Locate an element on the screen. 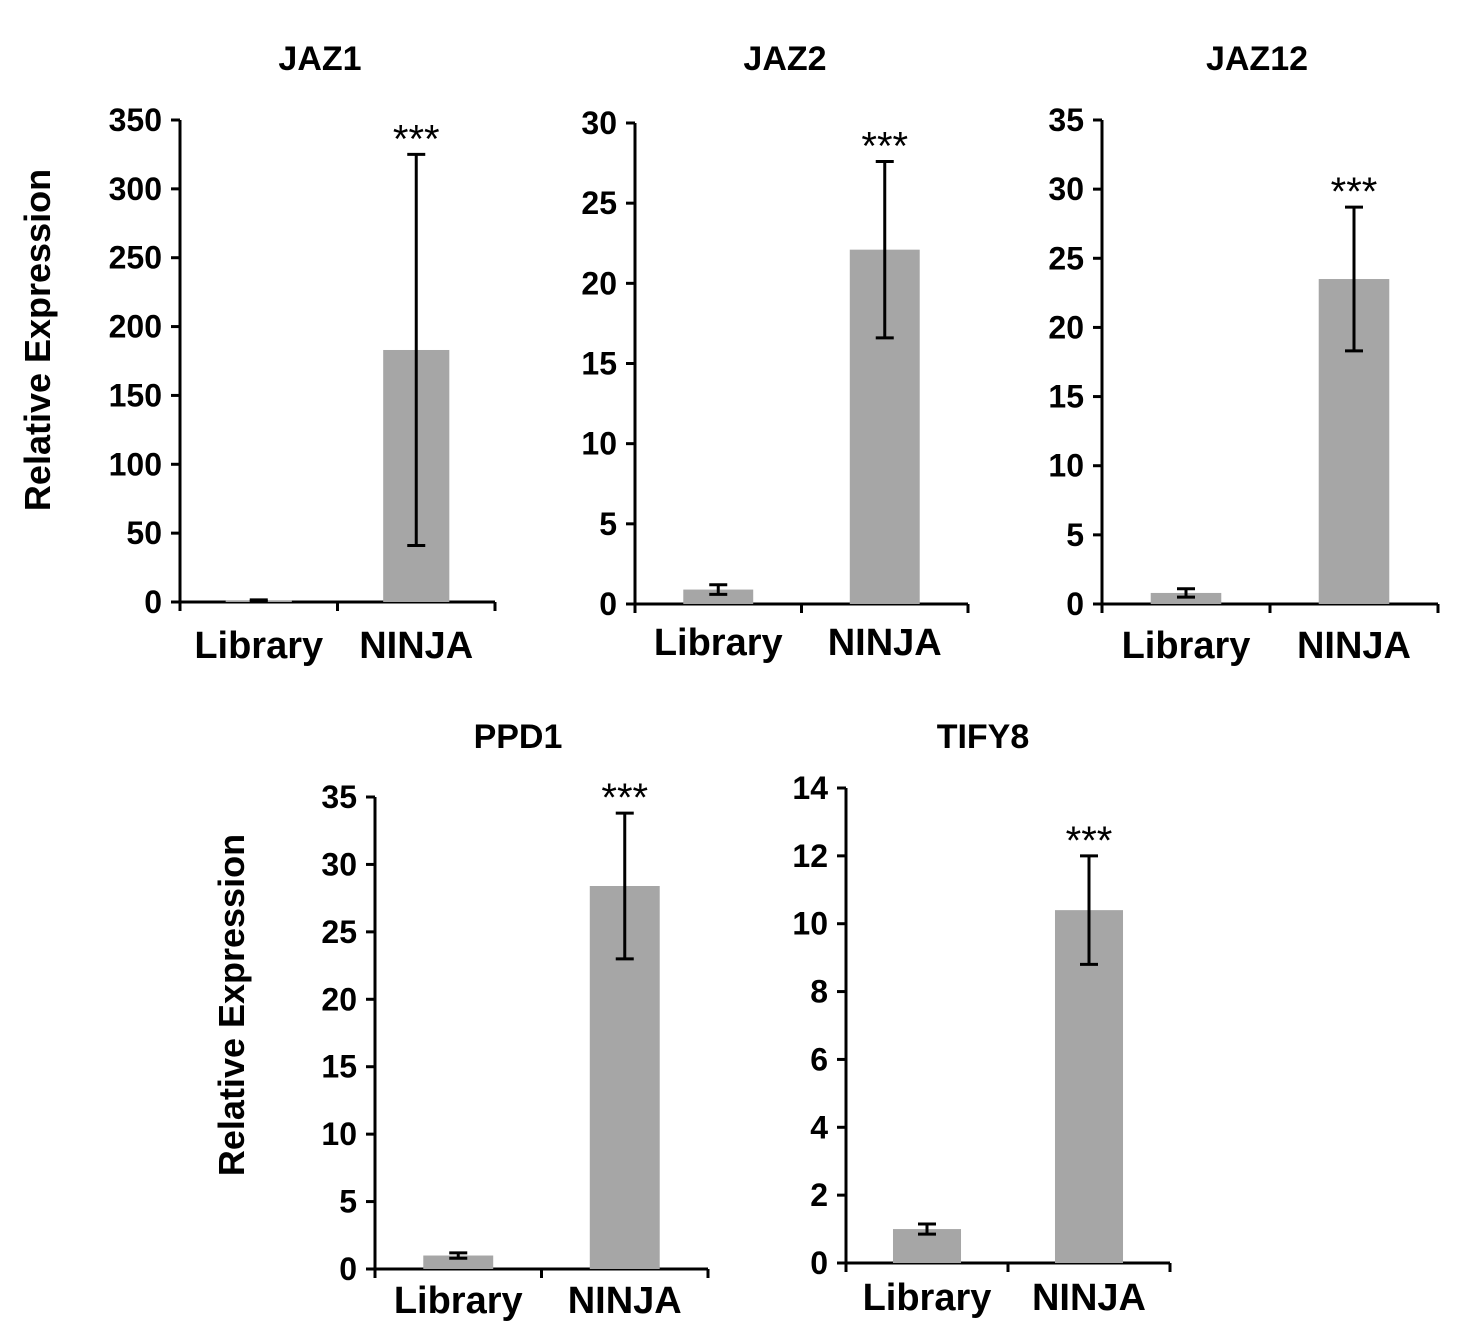  y-tick-label: 14 is located at coordinates (810, 788).